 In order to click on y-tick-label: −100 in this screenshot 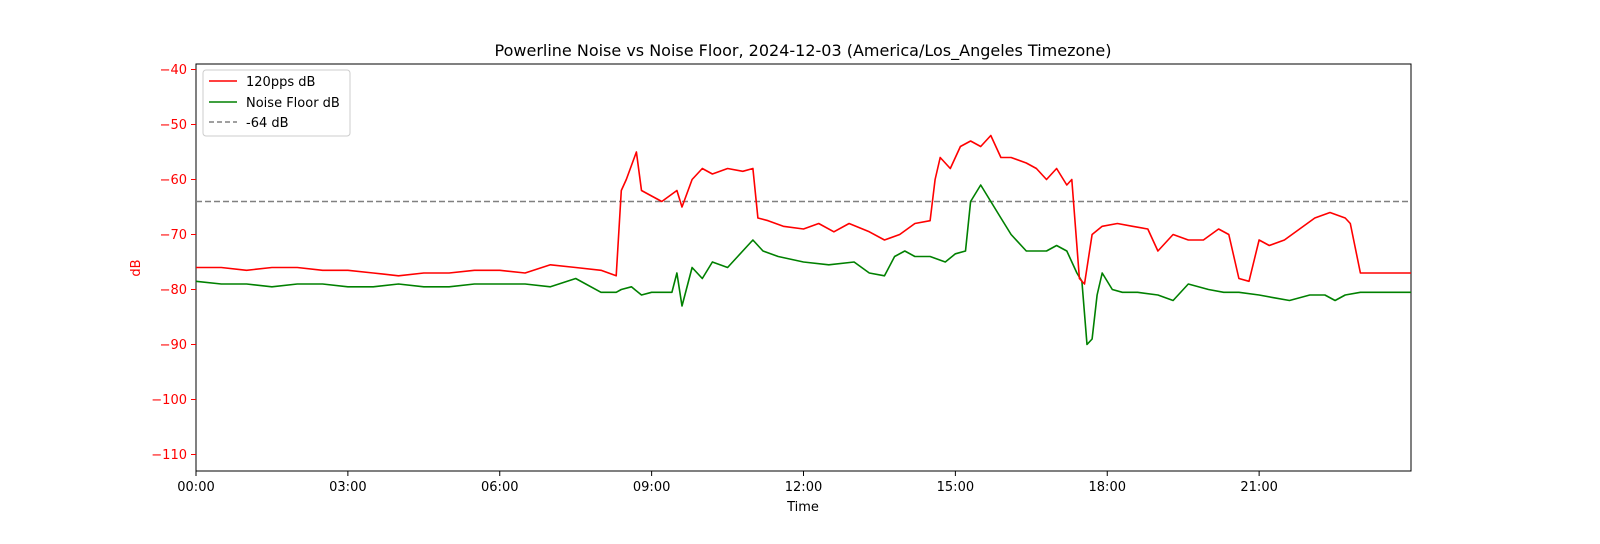, I will do `click(169, 400)`.